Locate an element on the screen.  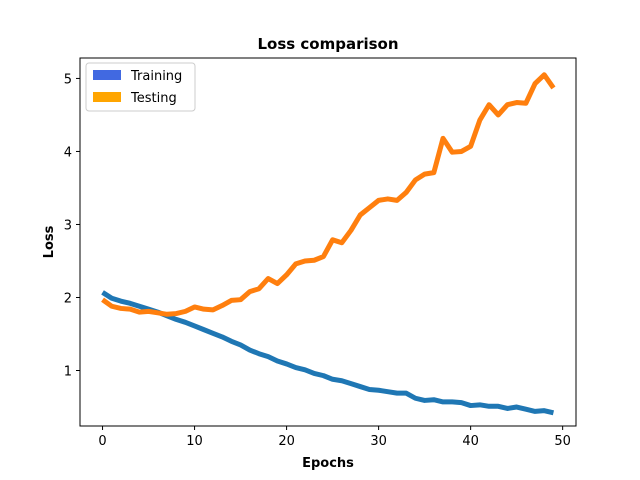
y-tick-label: 5 is located at coordinates (68, 79).